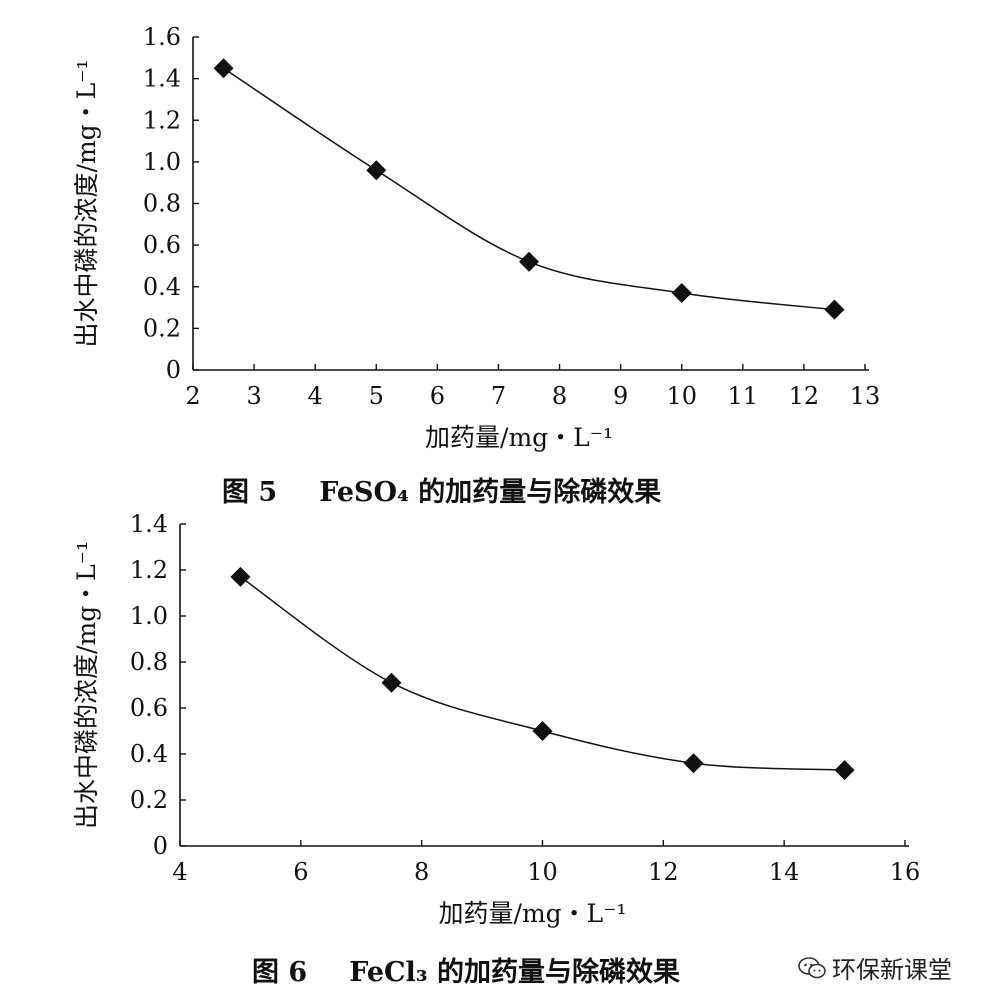 Image resolution: width=984 pixels, height=1007 pixels. Describe the element at coordinates (743, 396) in the screenshot. I see `chart1-x-tick-label: 11` at that location.